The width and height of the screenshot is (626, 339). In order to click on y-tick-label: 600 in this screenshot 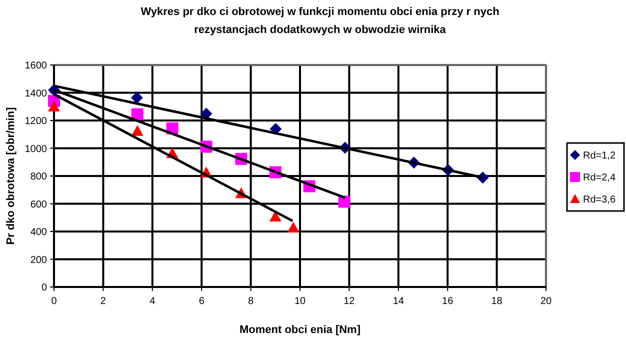, I will do `click(39, 204)`.